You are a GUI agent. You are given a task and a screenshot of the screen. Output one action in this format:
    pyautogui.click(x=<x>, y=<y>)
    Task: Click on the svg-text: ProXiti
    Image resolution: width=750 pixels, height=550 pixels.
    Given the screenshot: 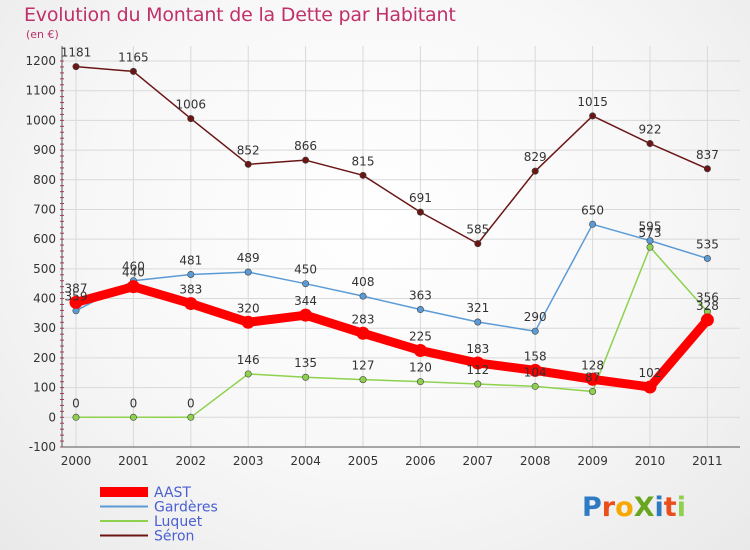 What is the action you would take?
    pyautogui.click(x=634, y=507)
    